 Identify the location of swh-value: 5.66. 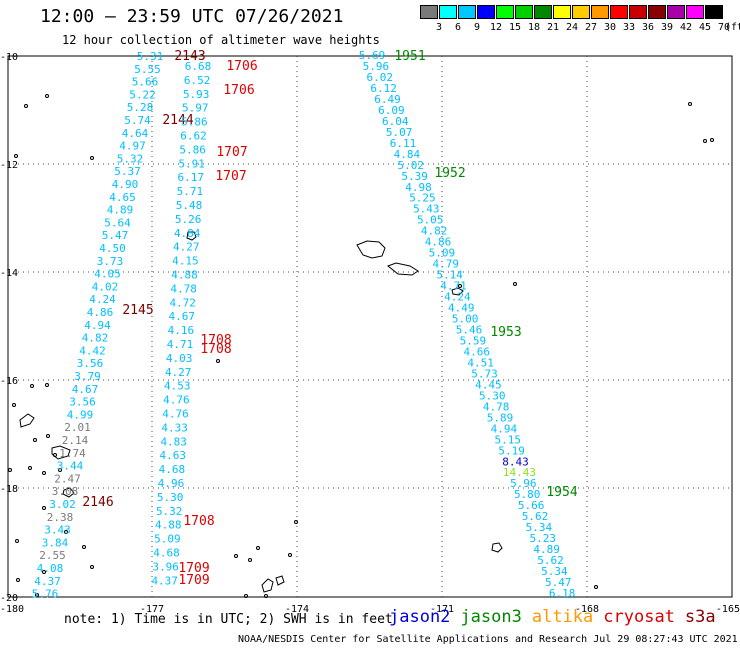
(531, 505).